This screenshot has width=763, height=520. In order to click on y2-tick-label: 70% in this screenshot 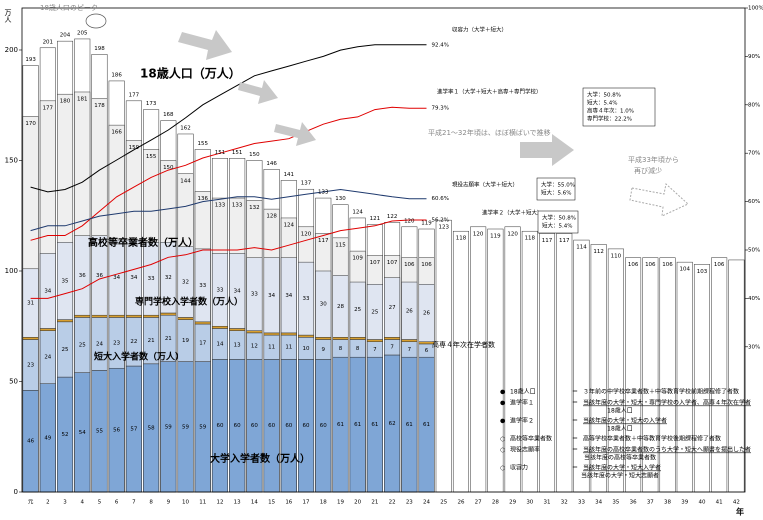, I will do `click(754, 154)`.